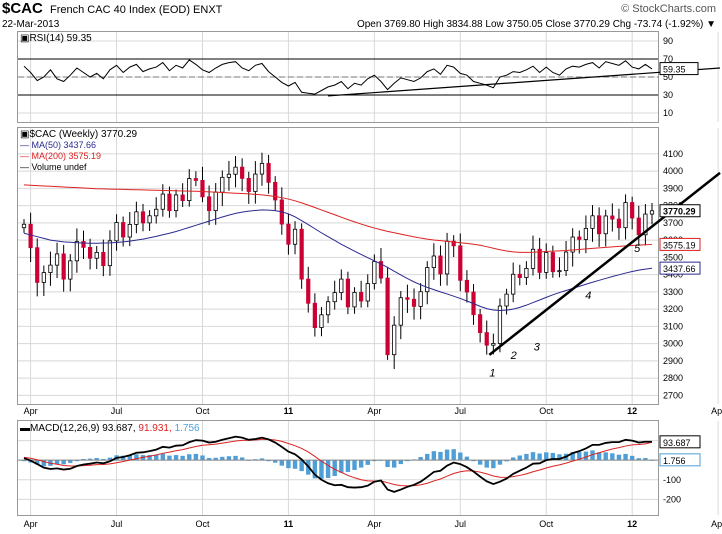  What do you see at coordinates (338, 462) in the screenshot?
I see `macd-signal-line` at bounding box center [338, 462].